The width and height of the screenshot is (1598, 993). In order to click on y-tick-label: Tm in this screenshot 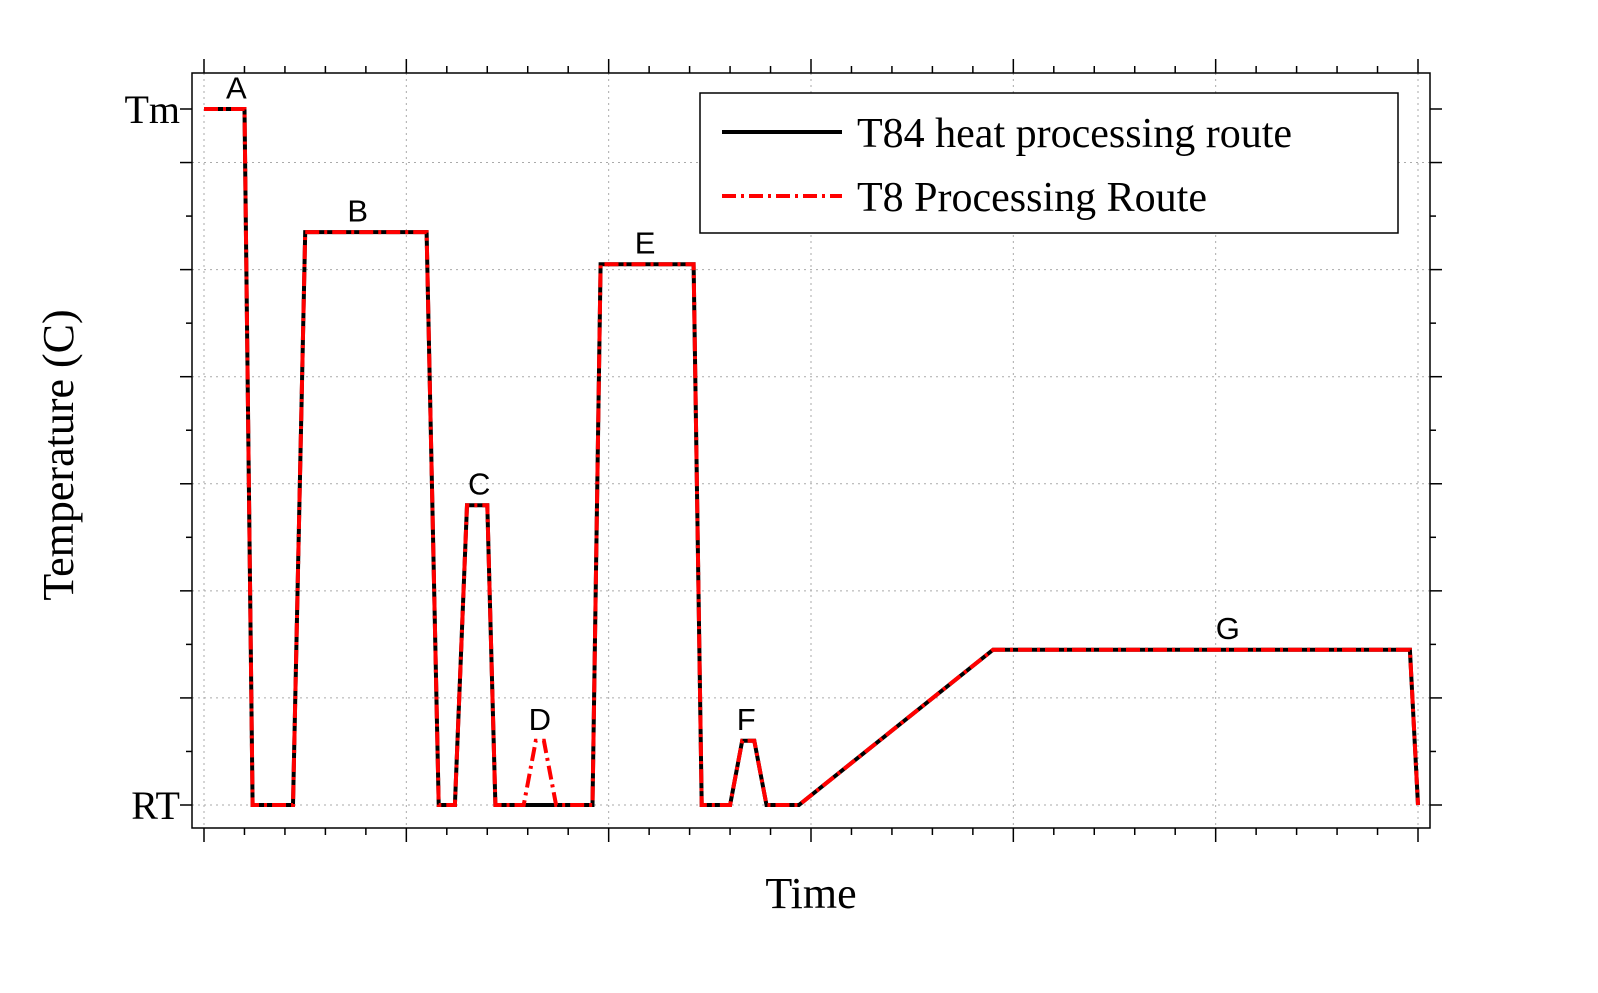, I will do `click(152, 109)`.